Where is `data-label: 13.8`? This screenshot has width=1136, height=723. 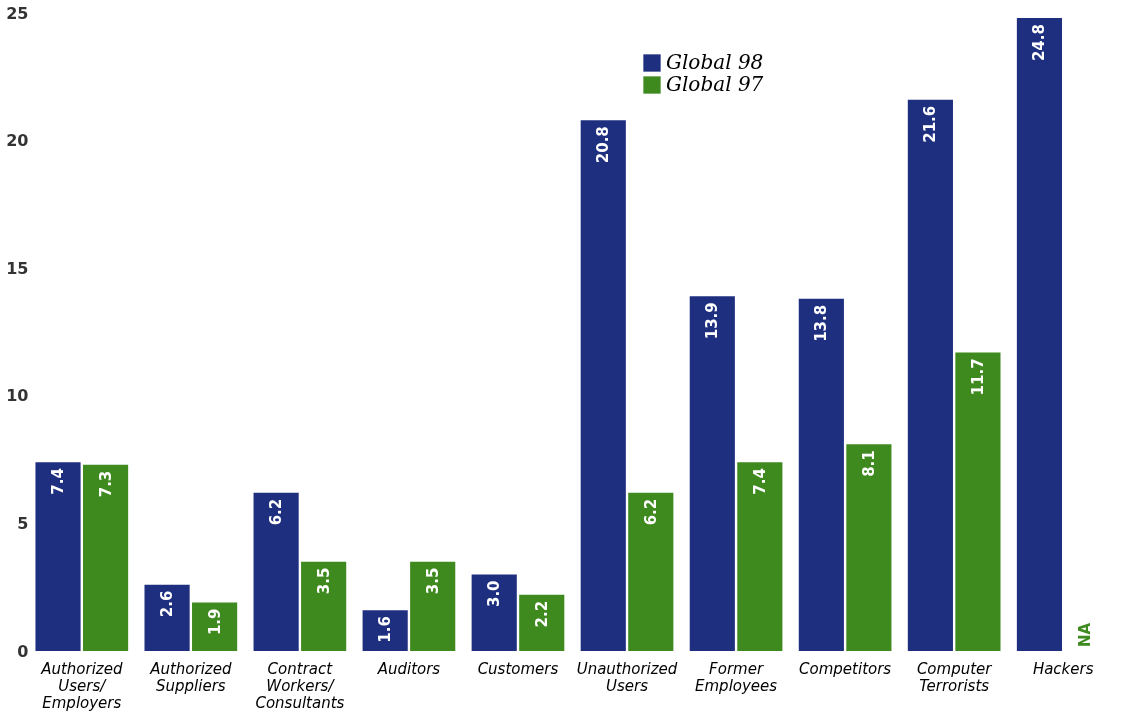 data-label: 13.8 is located at coordinates (821, 323).